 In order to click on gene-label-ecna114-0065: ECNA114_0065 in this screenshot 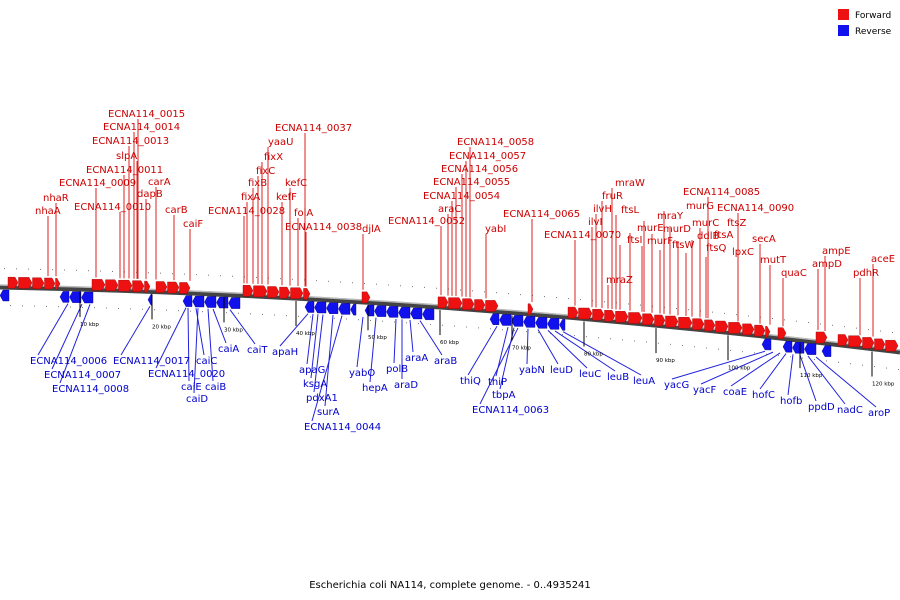, I will do `click(541, 214)`.